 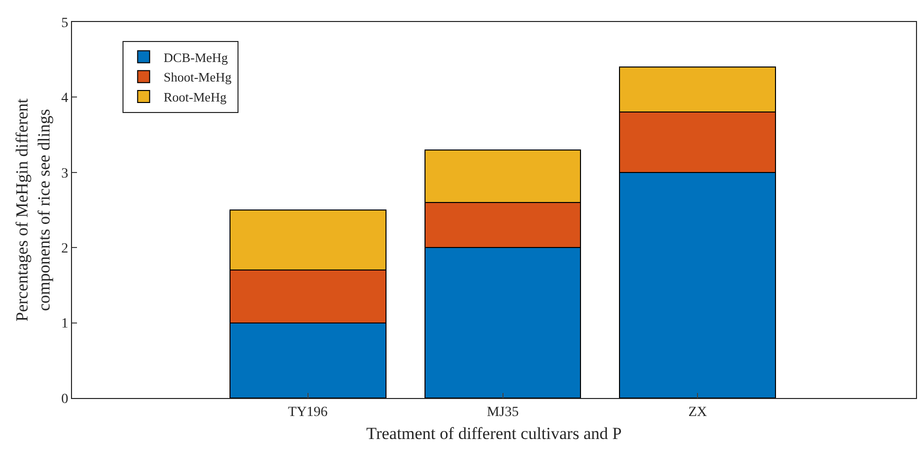 I want to click on x-tick-label: ZX, so click(x=698, y=412).